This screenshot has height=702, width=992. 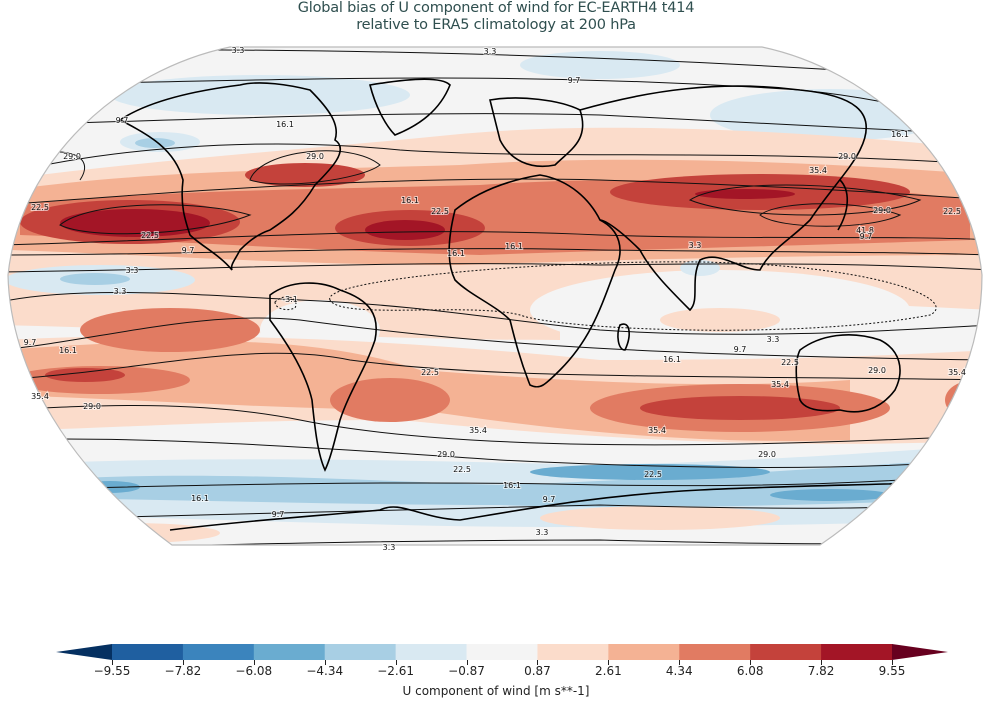 I want to click on colorbar-extend-min, so click(x=84, y=652).